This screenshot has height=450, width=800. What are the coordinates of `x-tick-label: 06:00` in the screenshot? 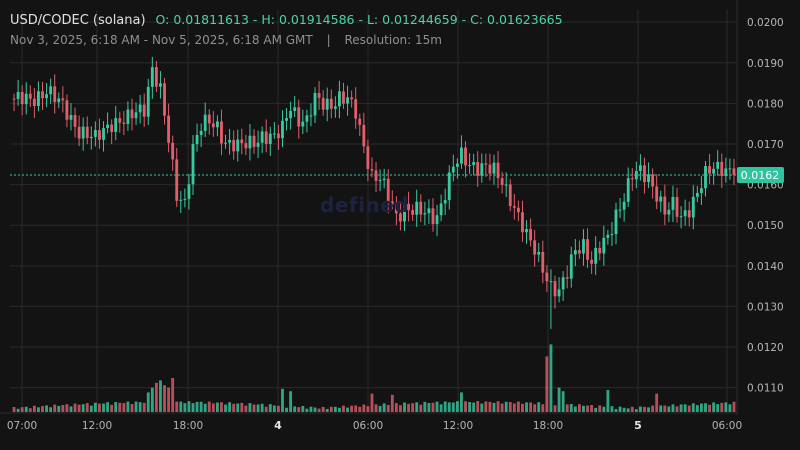 It's located at (727, 426).